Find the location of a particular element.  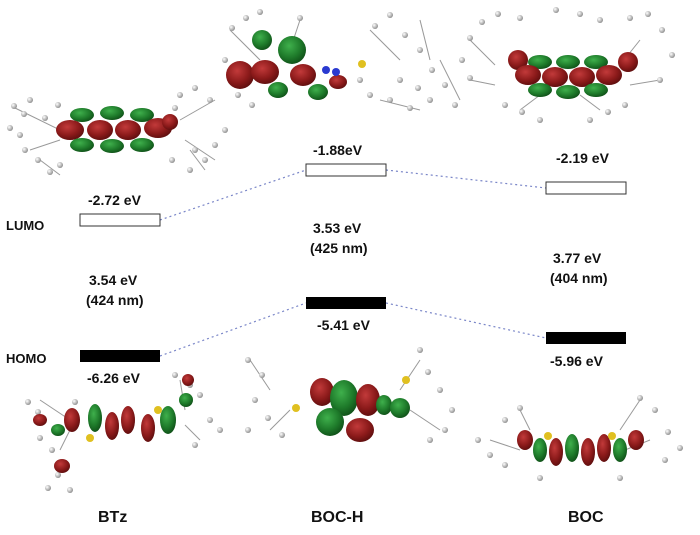

boc-homo-level is located at coordinates (586, 338).